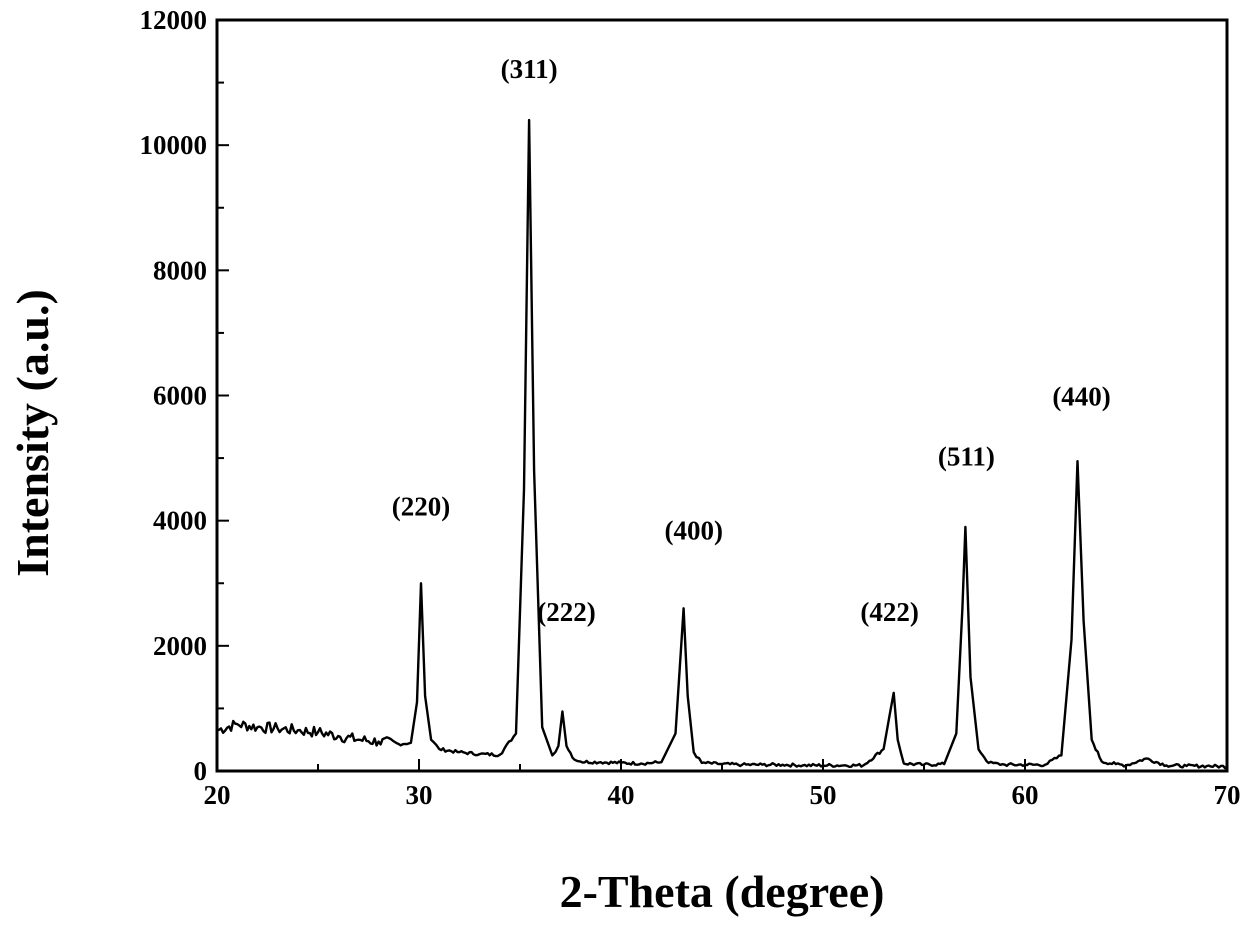 The height and width of the screenshot is (927, 1254). I want to click on y-axis-title: Intensity (a.u.), so click(32, 433).